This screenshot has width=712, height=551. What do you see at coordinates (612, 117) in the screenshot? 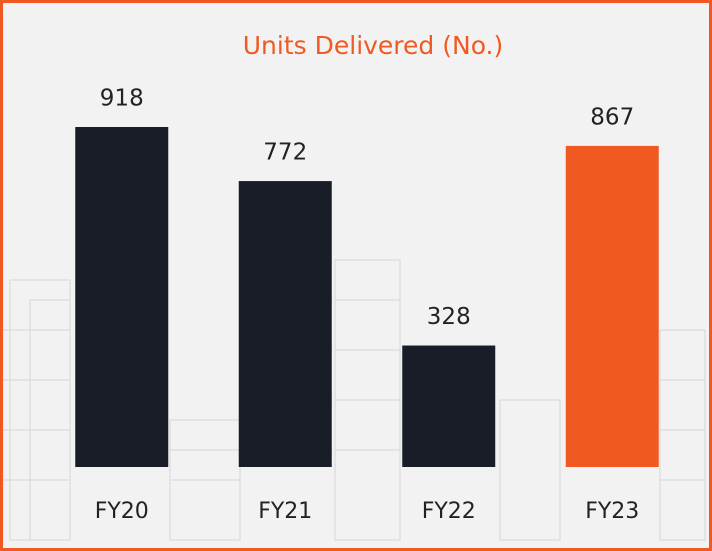
I see `value-label: 867` at bounding box center [612, 117].